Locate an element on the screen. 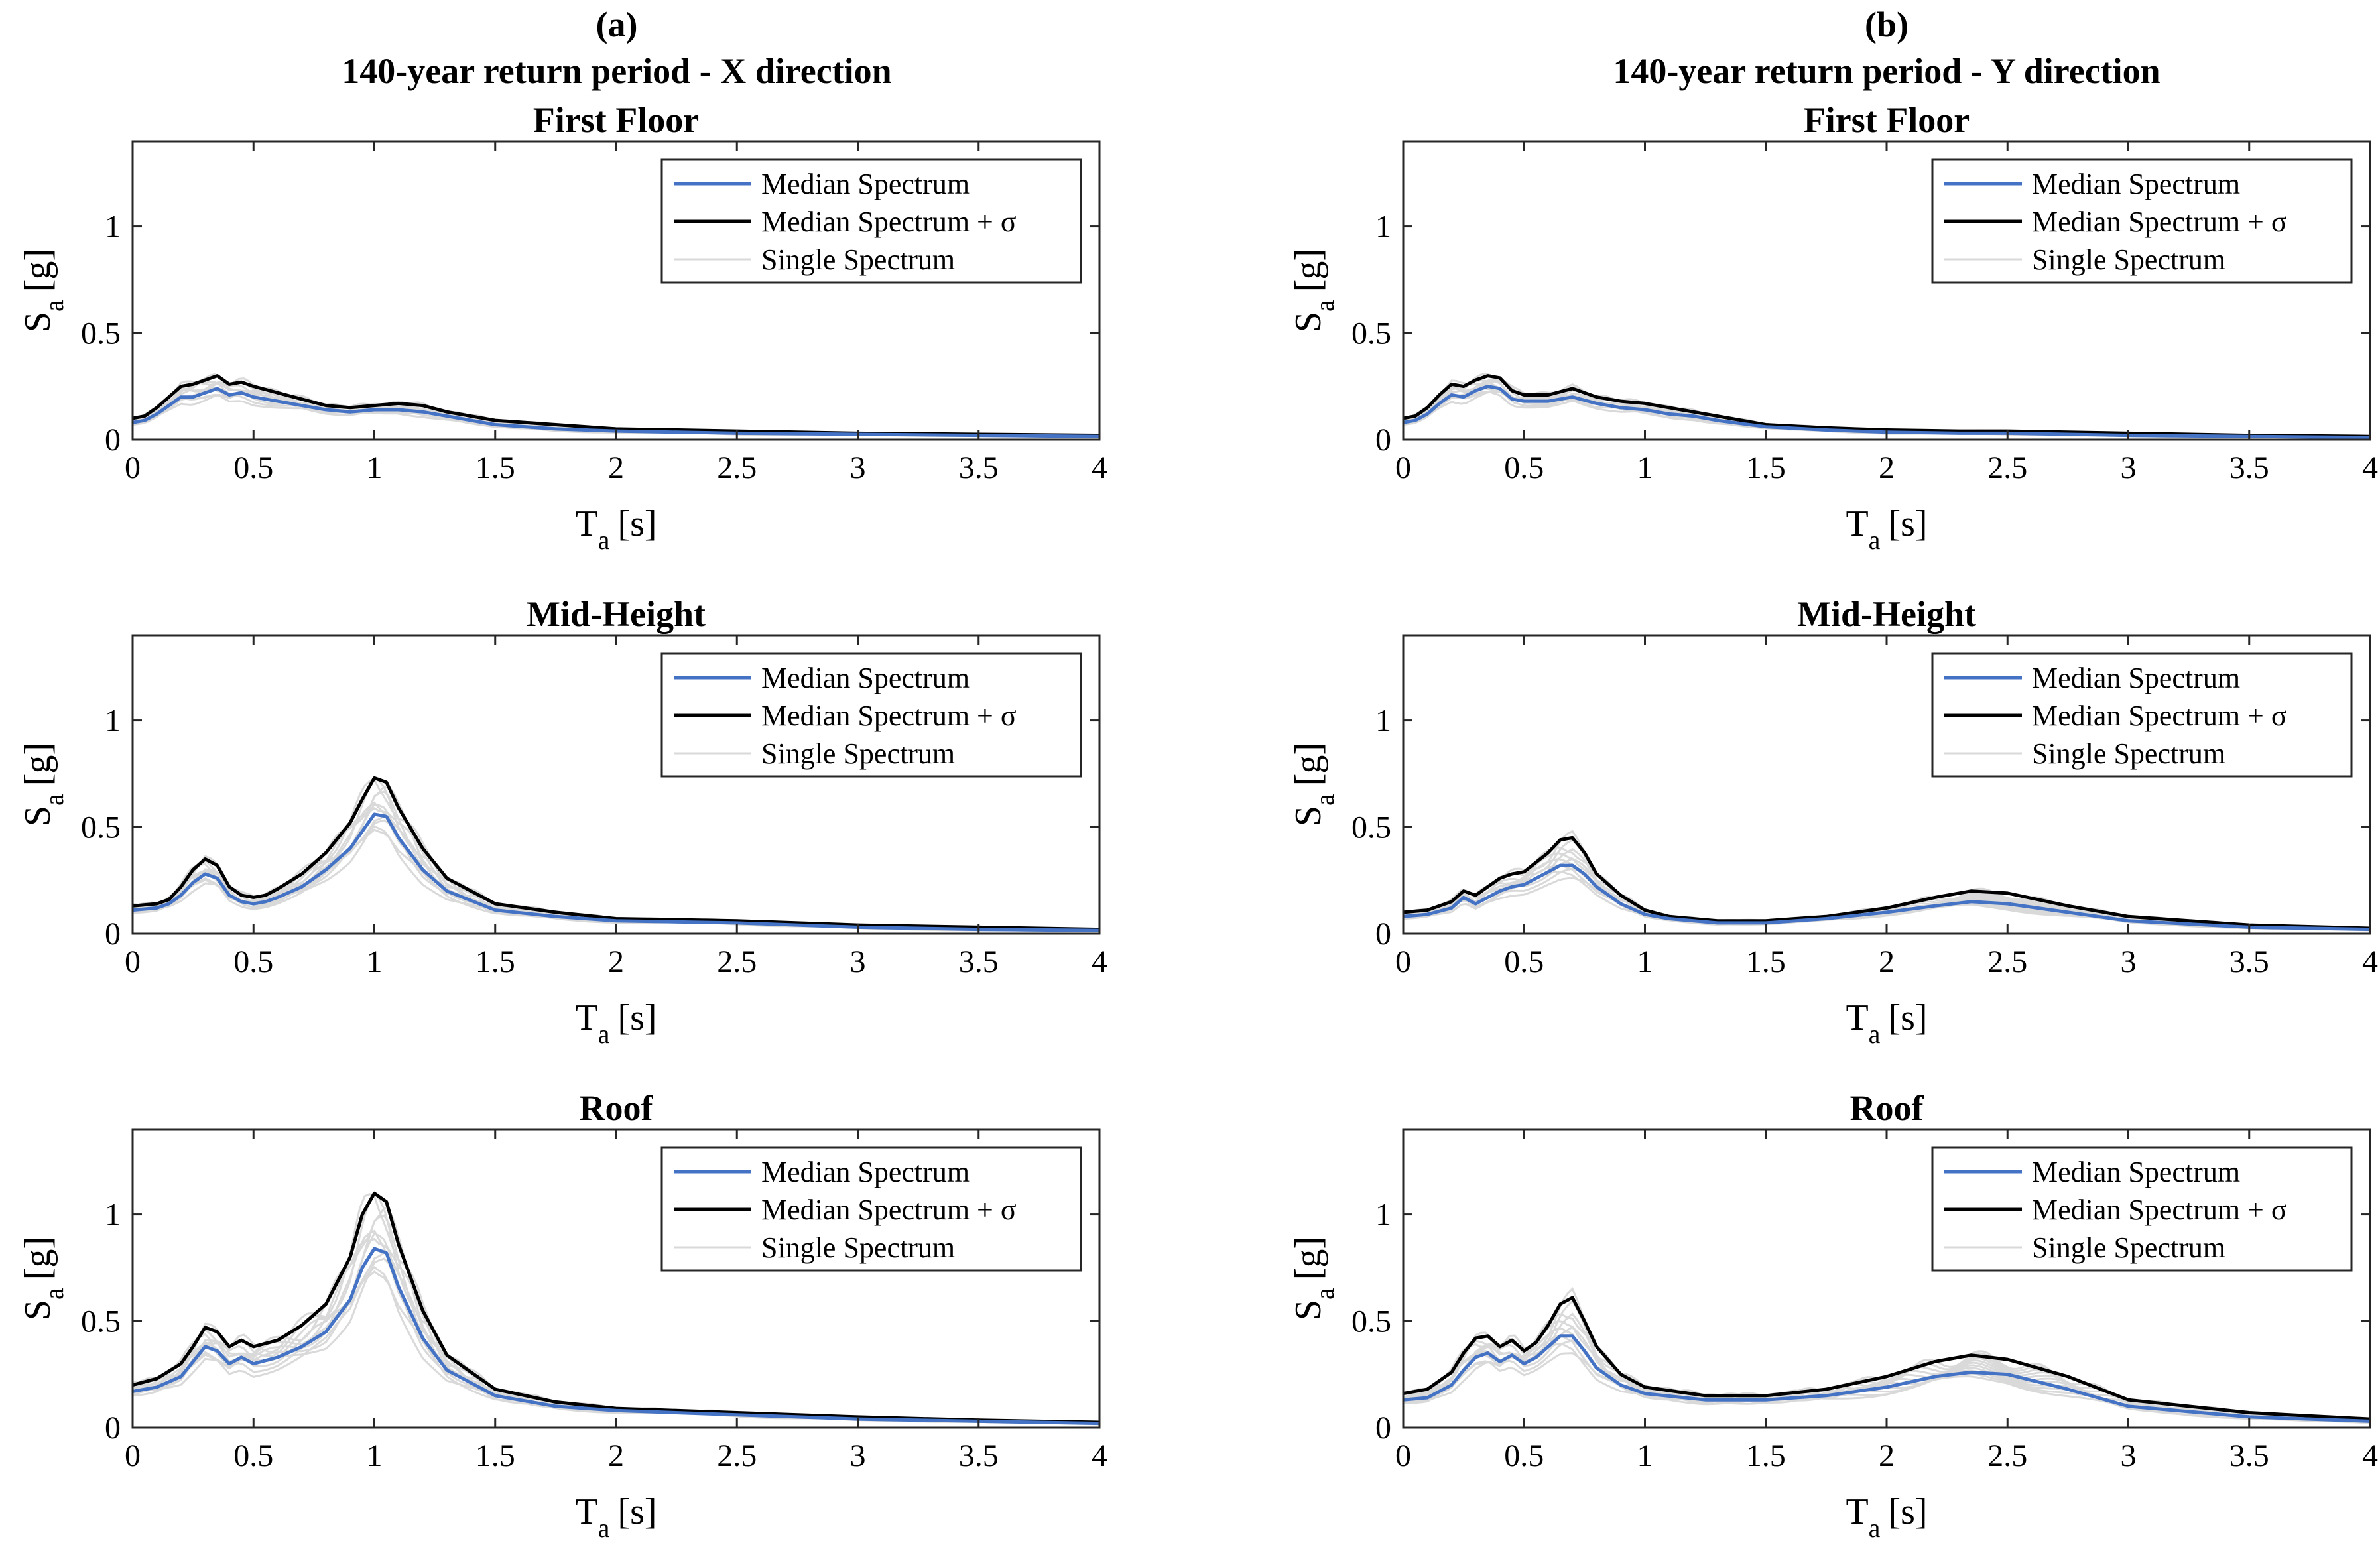 Image resolution: width=2380 pixels, height=1547 pixels. x-tick-label: 3.5 is located at coordinates (2249, 1455).